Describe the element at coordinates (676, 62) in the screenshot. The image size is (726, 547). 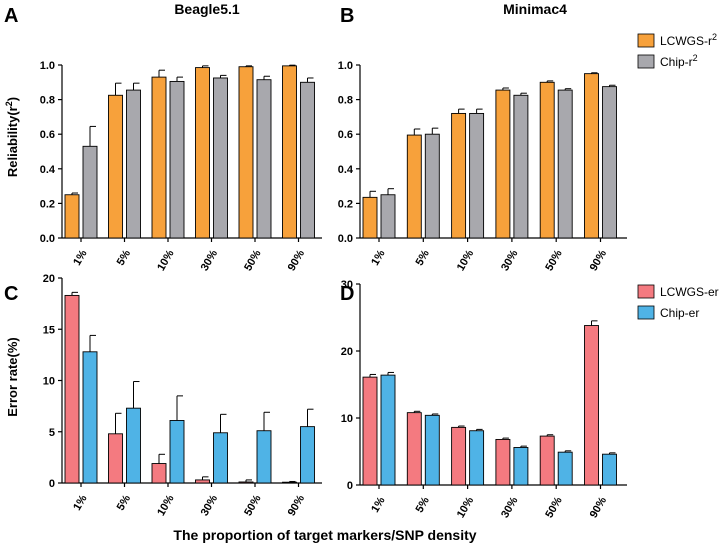
I see `legend-label-chip-r2-main: Chip-r` at that location.